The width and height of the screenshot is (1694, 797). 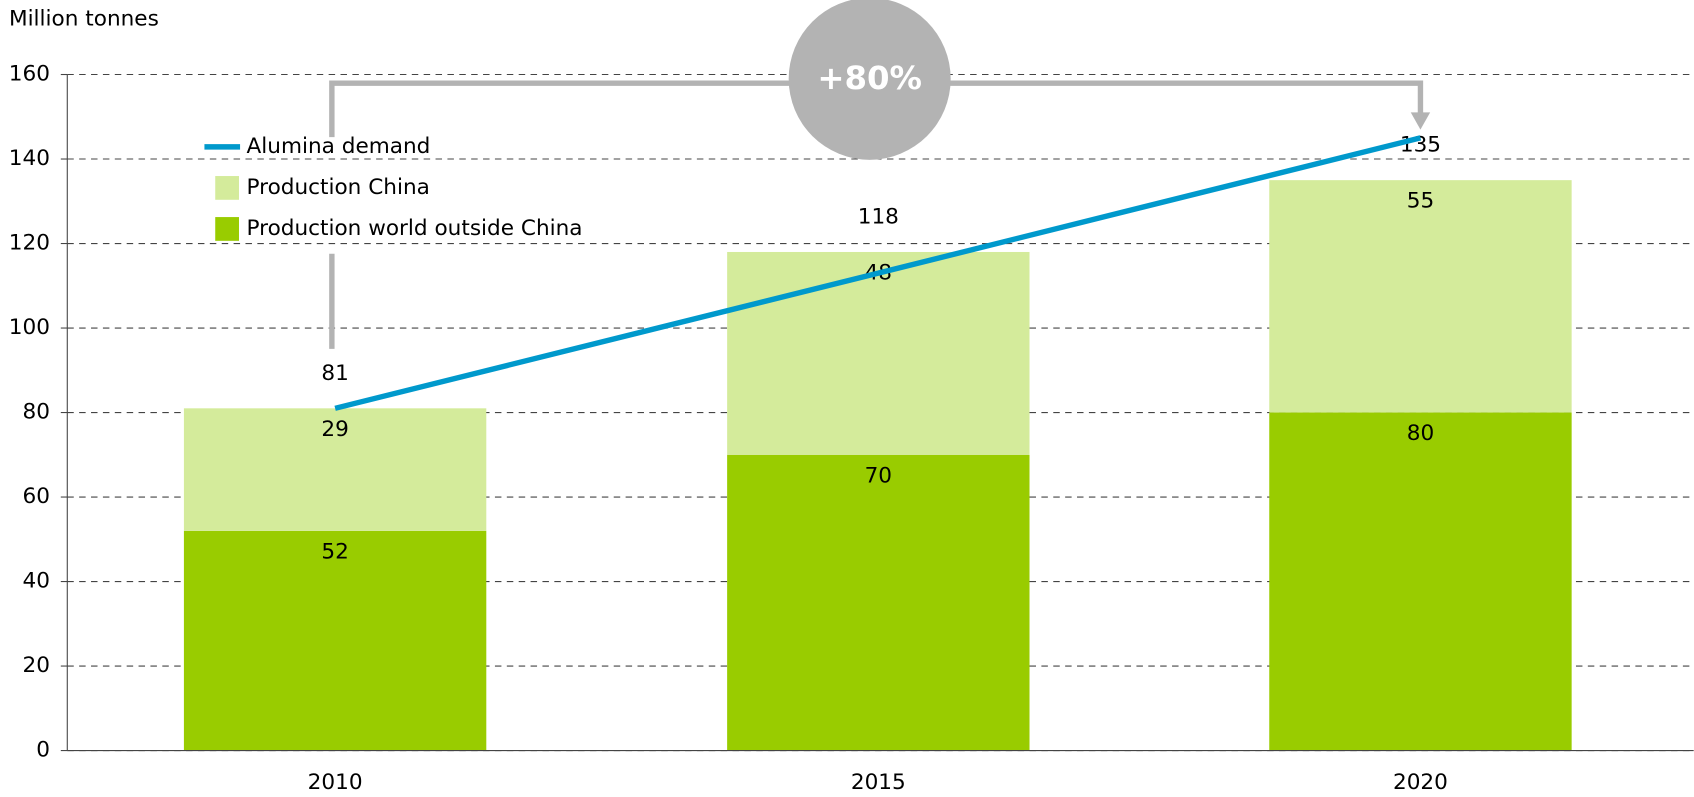 I want to click on bar-value-label: 29, so click(x=334, y=429).